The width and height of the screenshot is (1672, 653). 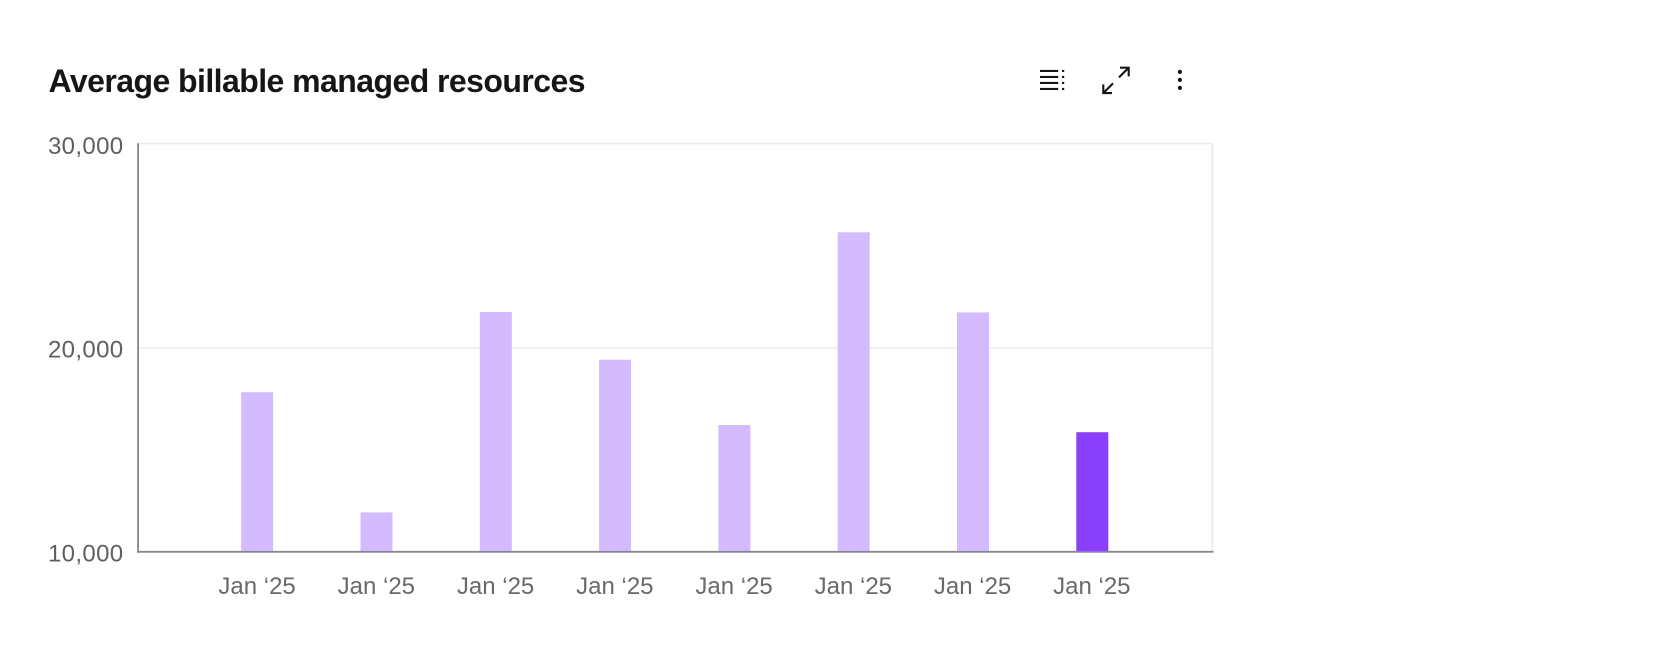 What do you see at coordinates (86, 554) in the screenshot?
I see `svg-text: 10,000` at bounding box center [86, 554].